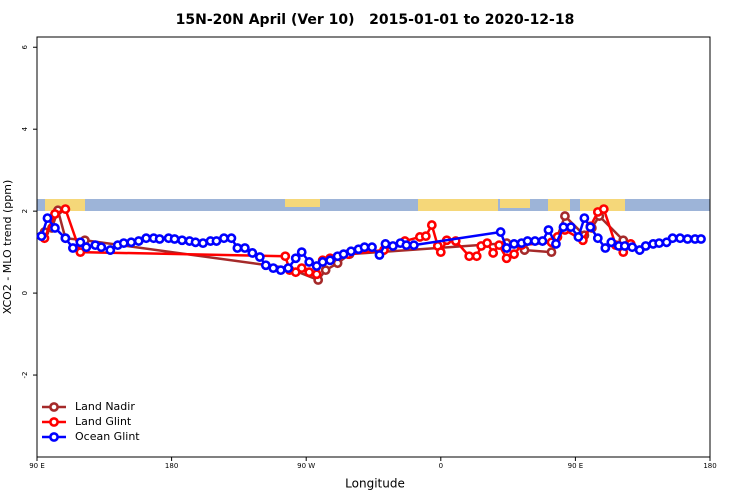 This screenshot has width=750, height=500. What do you see at coordinates (107, 436) in the screenshot?
I see `legend-label: Ocean Glint` at bounding box center [107, 436].